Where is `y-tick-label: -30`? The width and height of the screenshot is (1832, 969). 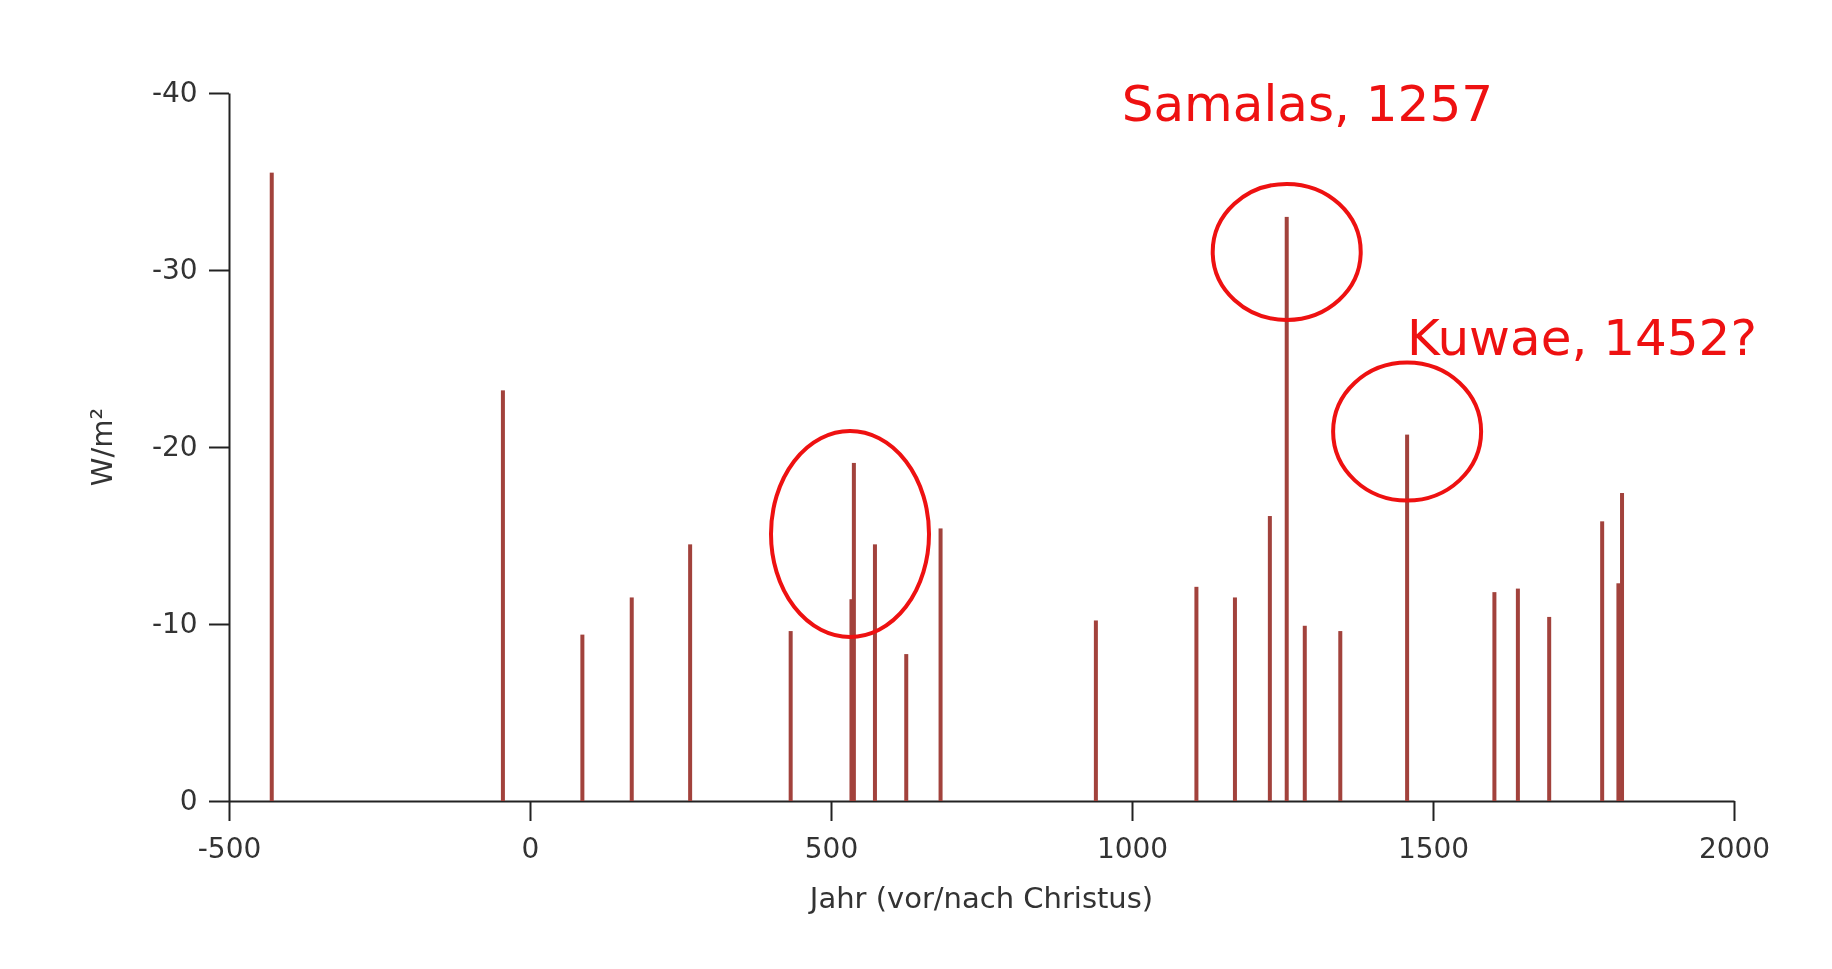
y-tick-label: -30 is located at coordinates (174, 270).